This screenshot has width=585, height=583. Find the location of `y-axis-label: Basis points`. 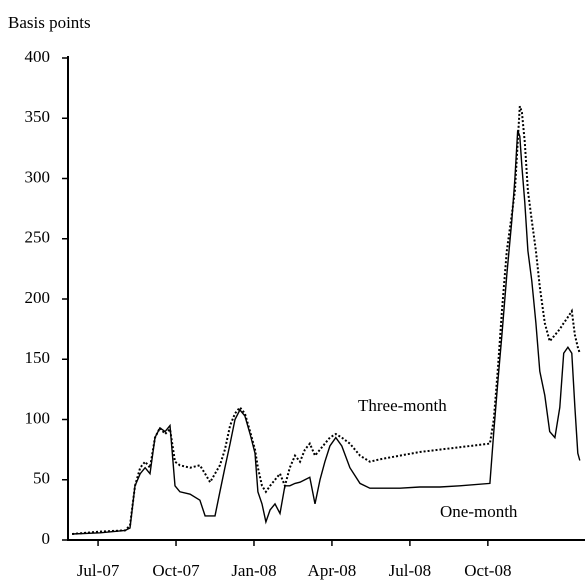

y-axis-label: Basis points is located at coordinates (49, 22).